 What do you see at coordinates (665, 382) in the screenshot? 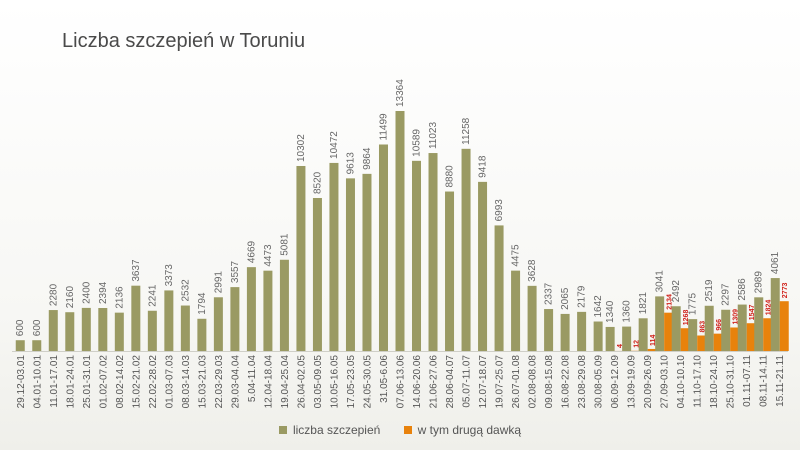
I see `category-label: 27.09-03.10` at bounding box center [665, 382].